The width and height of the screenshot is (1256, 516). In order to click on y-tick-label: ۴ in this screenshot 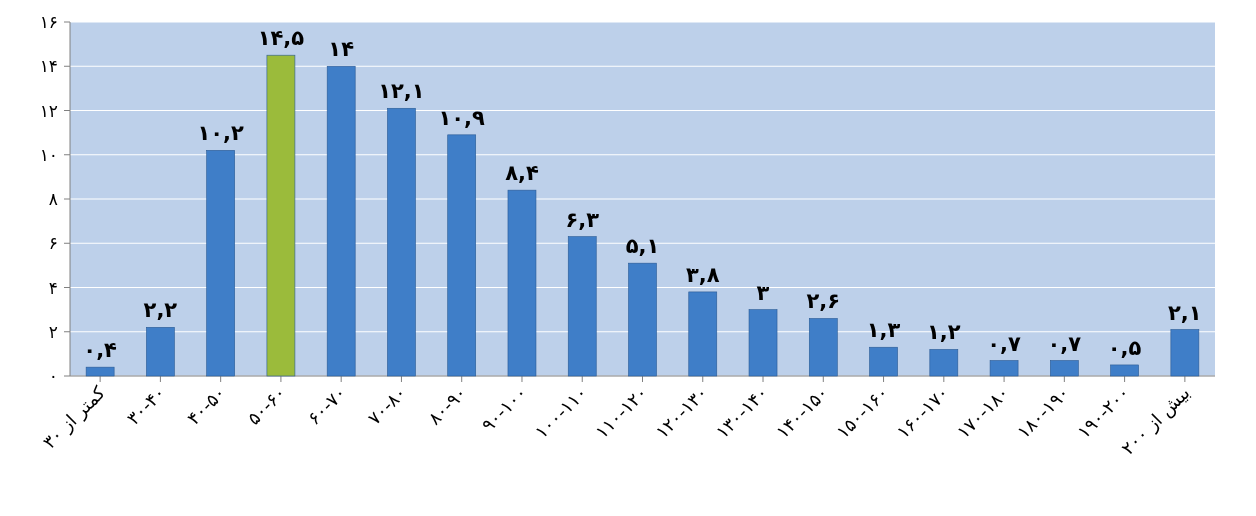, I will do `click(53, 287)`.